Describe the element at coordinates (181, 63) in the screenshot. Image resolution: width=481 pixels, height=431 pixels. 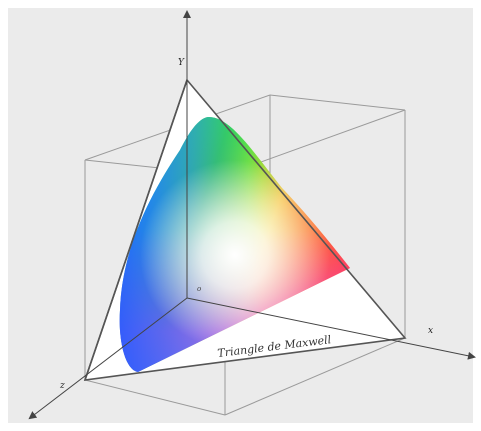
I see `y-axis-label: Y` at that location.